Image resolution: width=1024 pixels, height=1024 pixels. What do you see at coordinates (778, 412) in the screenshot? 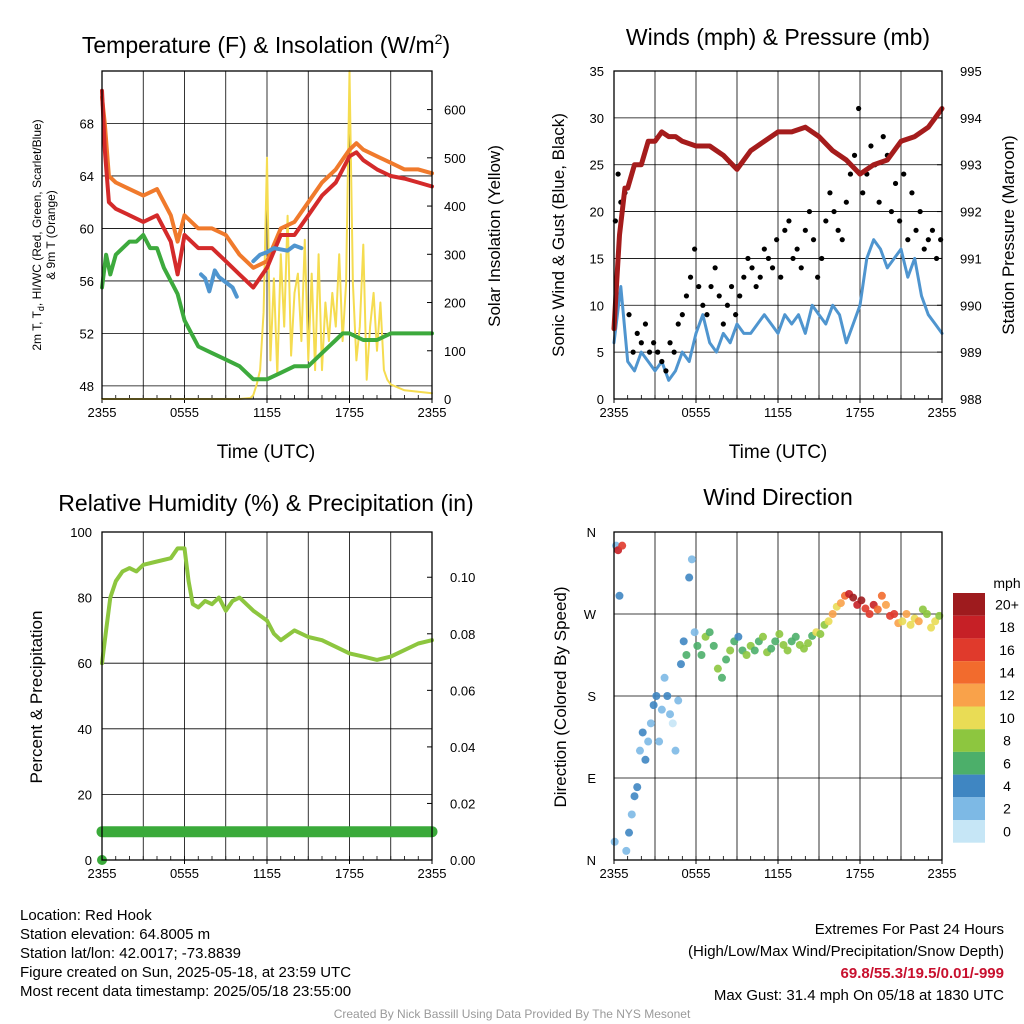
I see `winds-x-tick-label: 1155` at bounding box center [778, 412].